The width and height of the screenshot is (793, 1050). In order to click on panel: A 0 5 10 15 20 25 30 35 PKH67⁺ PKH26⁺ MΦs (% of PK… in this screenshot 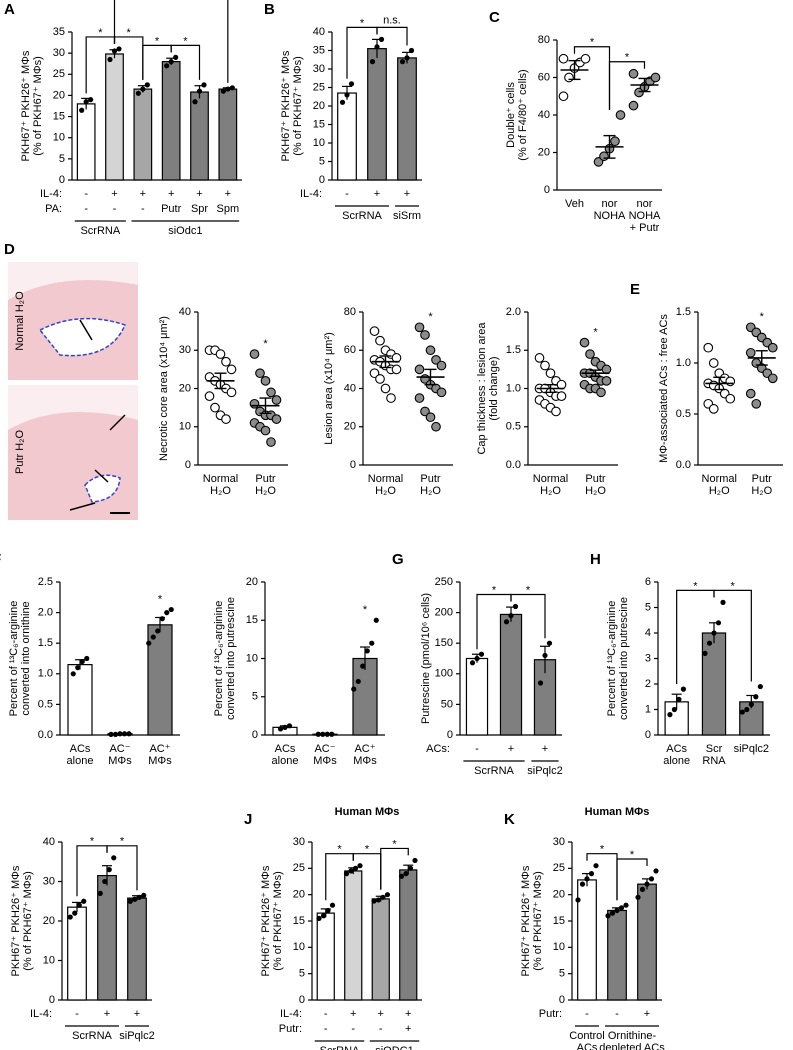, I will do `click(123, 118)`.